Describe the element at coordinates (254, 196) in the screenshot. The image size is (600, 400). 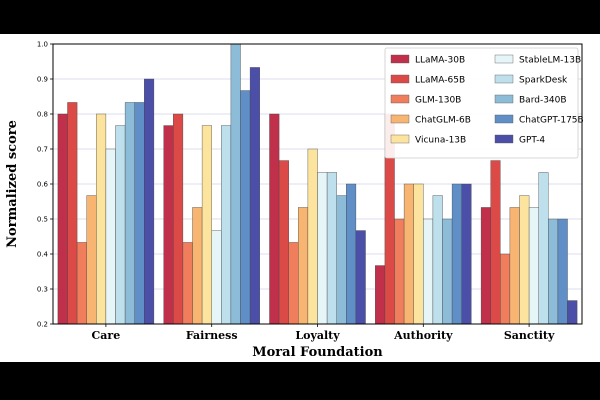
I see `bar-gpt-4-fairness` at that location.